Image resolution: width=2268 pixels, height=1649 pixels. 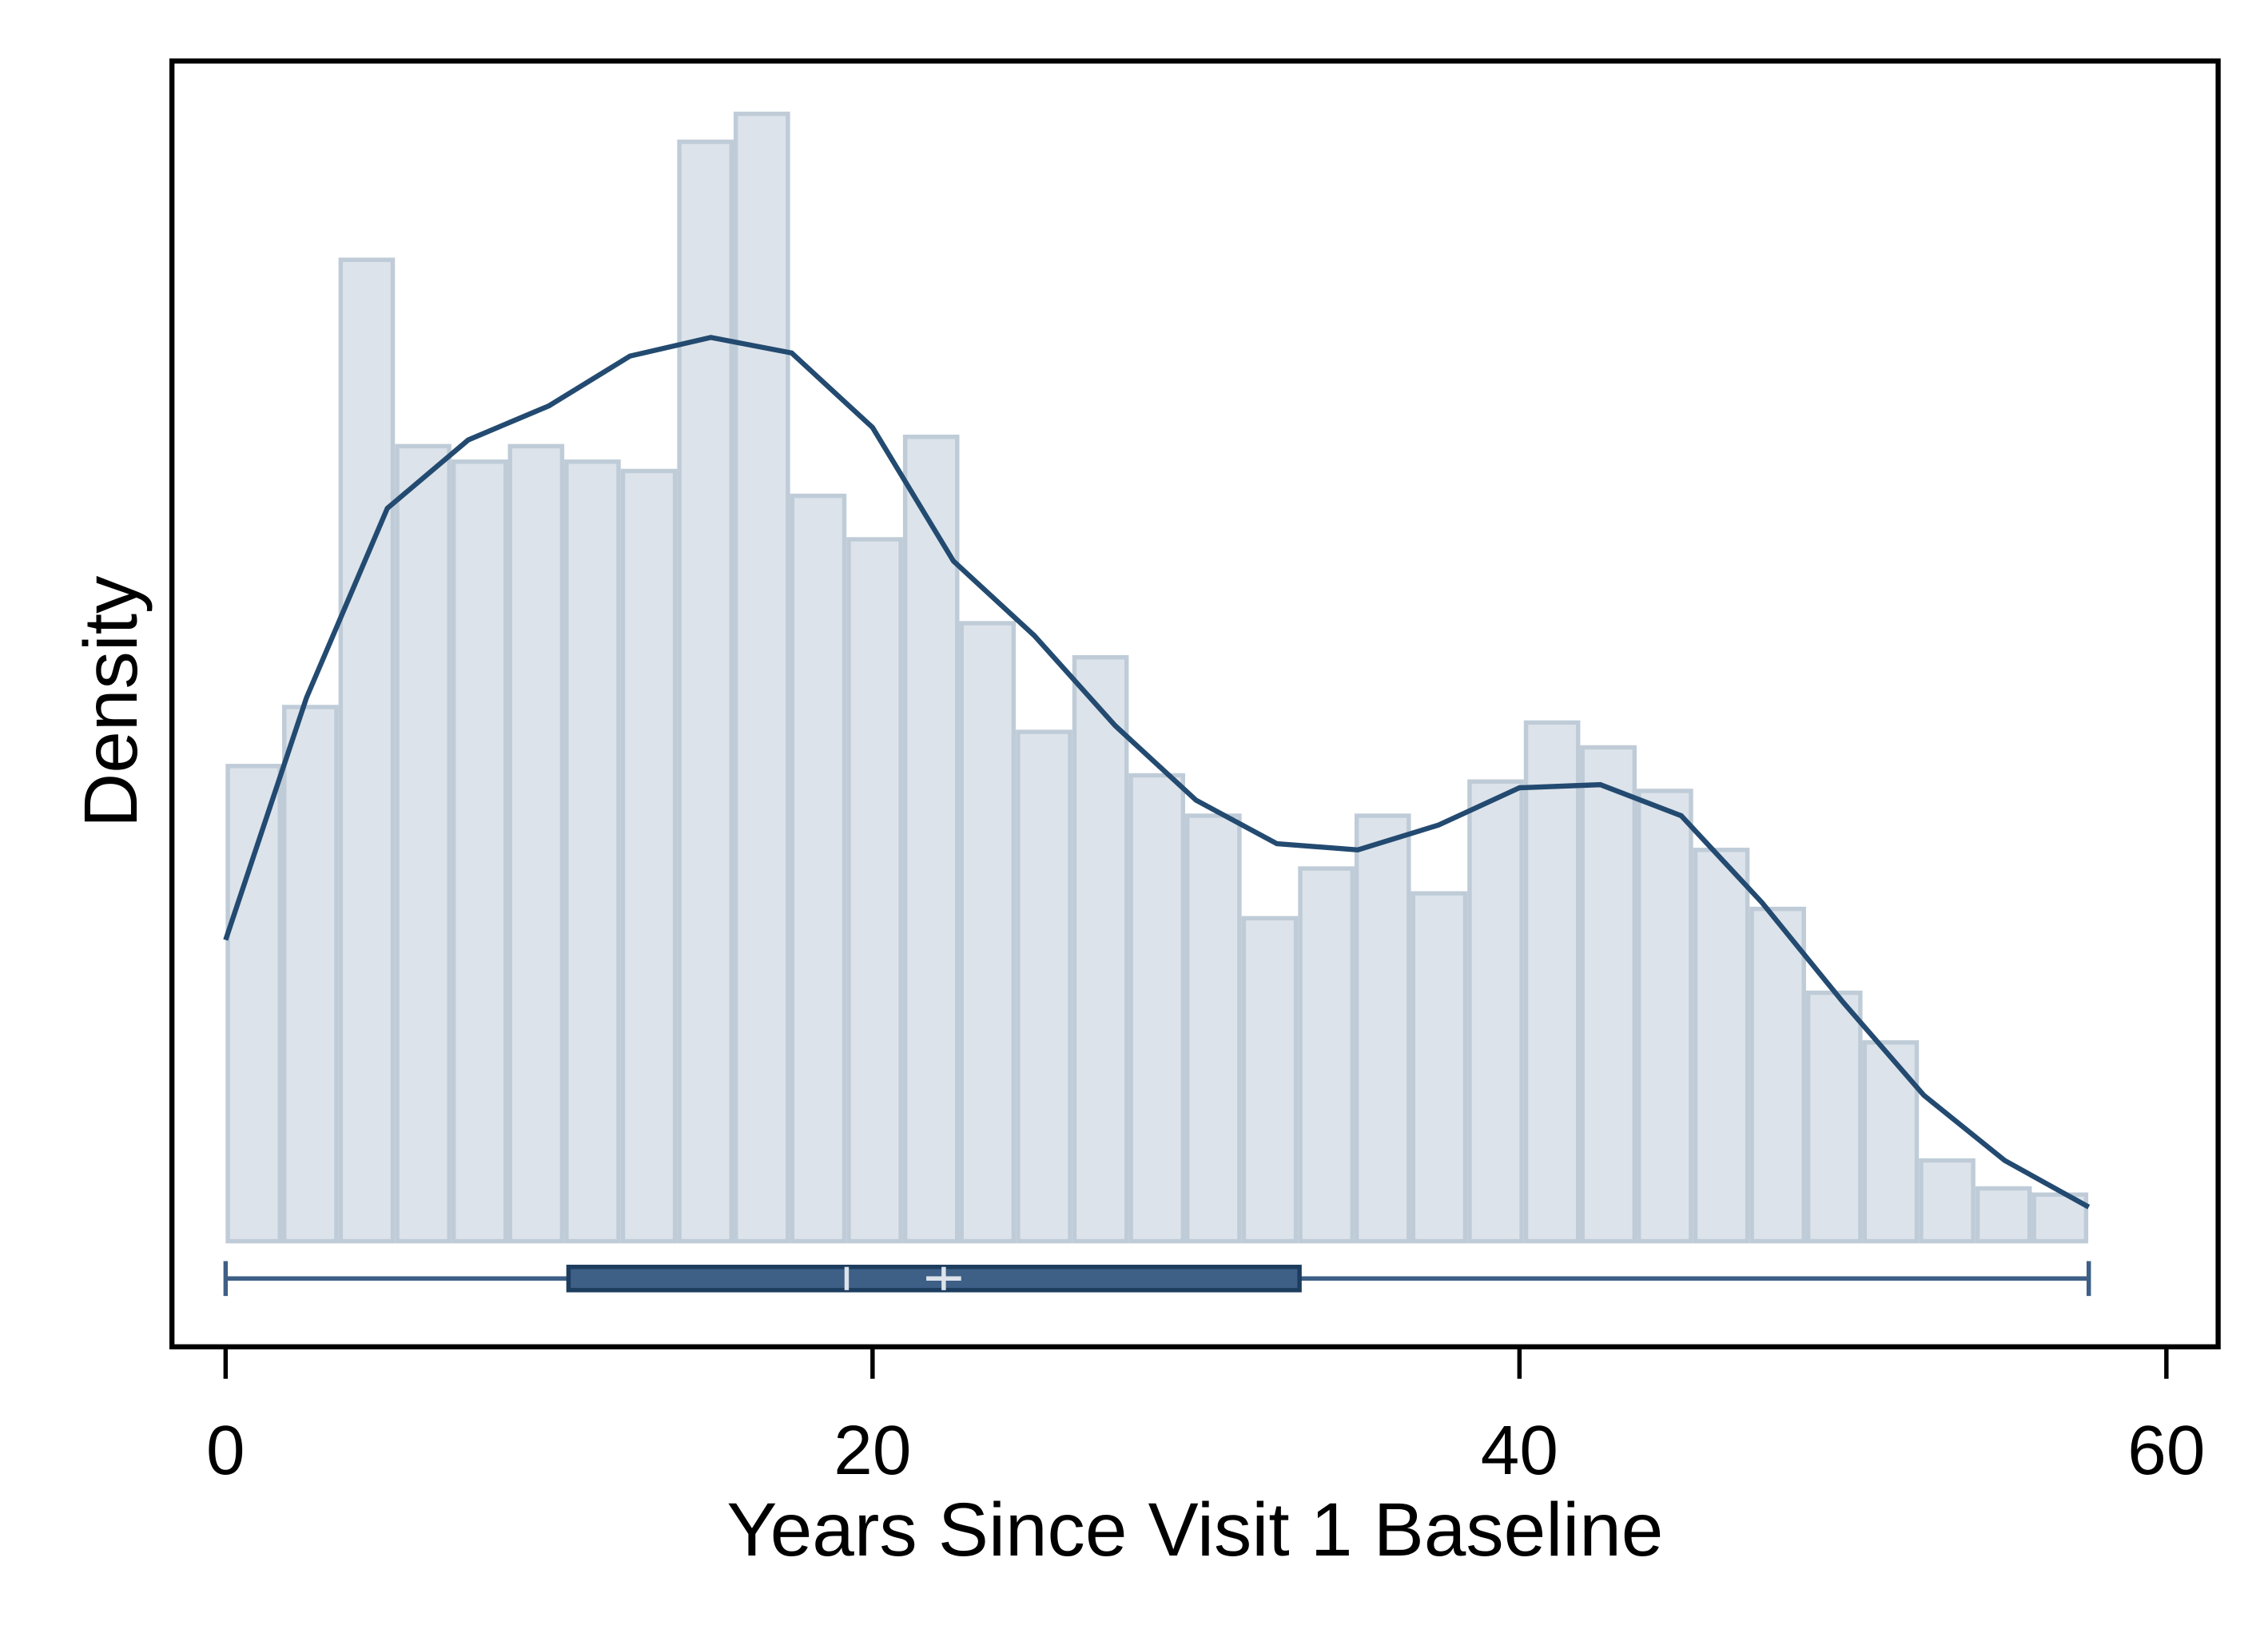 What do you see at coordinates (1194, 1530) in the screenshot?
I see `x-axis-label: Years Since Visit 1 Baseline` at bounding box center [1194, 1530].